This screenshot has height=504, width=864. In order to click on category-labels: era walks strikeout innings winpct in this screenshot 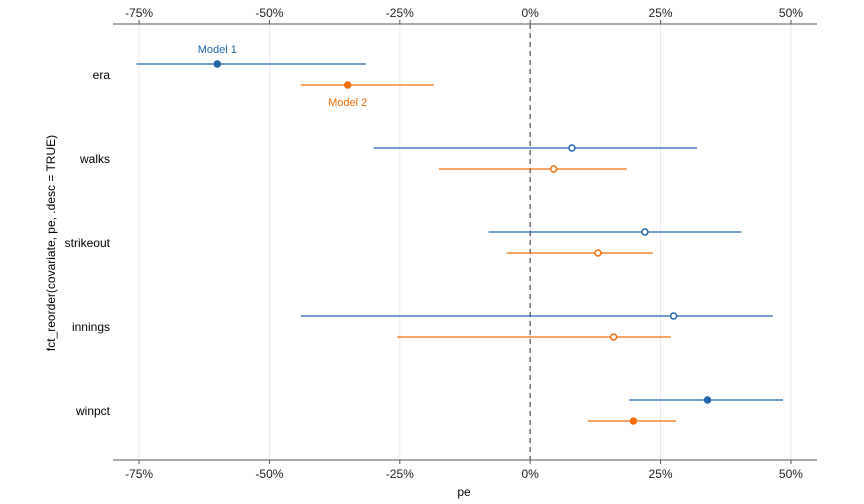, I will do `click(88, 243)`.